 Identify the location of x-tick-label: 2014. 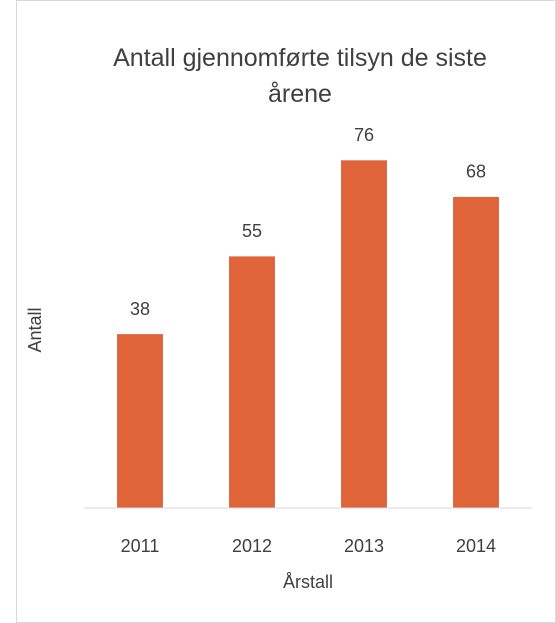
(476, 546).